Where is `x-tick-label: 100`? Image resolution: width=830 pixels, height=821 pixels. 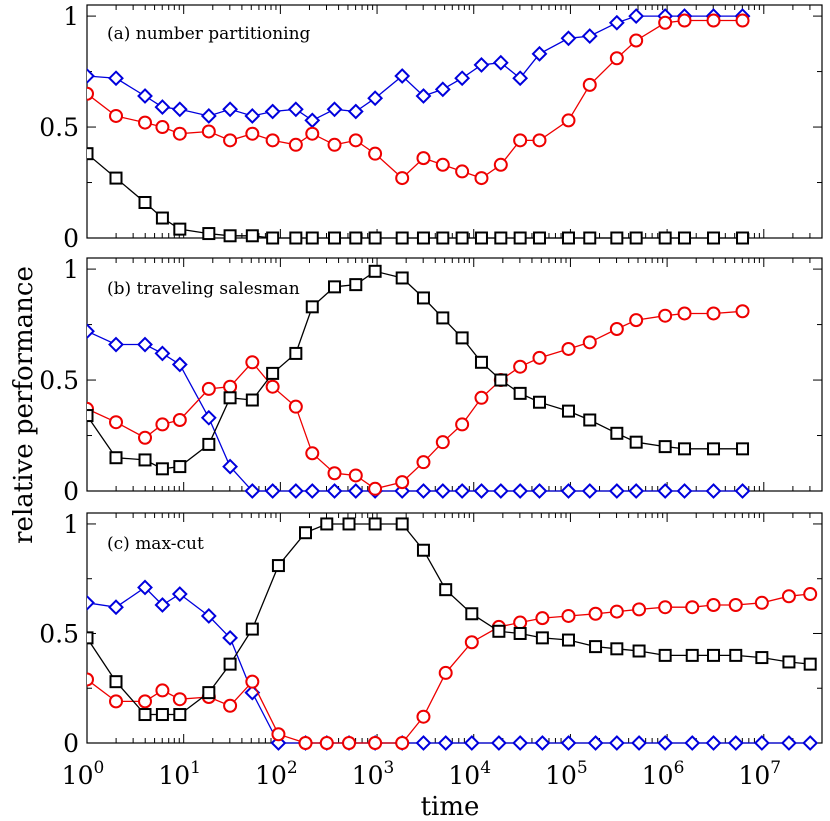 x-tick-label: 100 is located at coordinates (83, 774).